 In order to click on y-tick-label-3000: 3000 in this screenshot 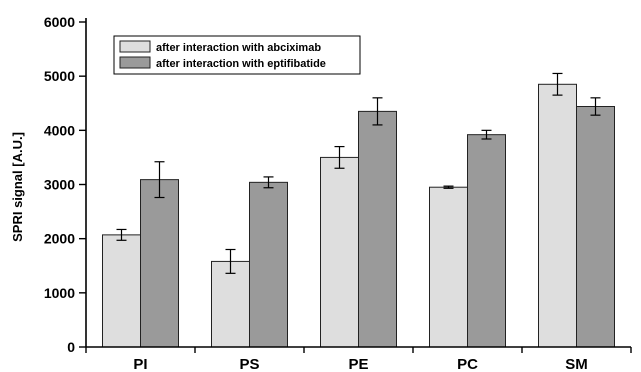, I will do `click(59, 185)`.